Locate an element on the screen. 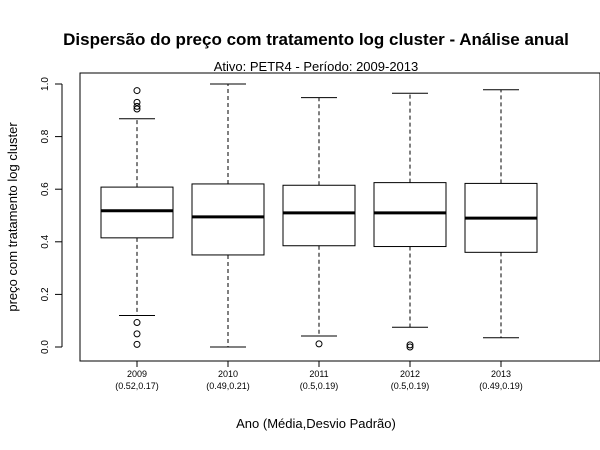  box-2009 is located at coordinates (137, 217).